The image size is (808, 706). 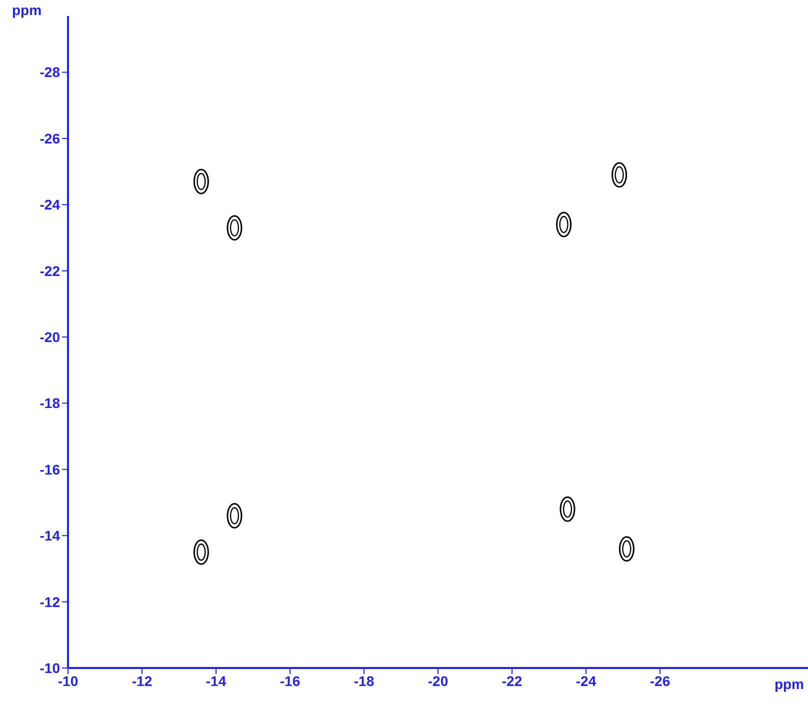 I want to click on x-tick-label: -22, so click(x=512, y=680).